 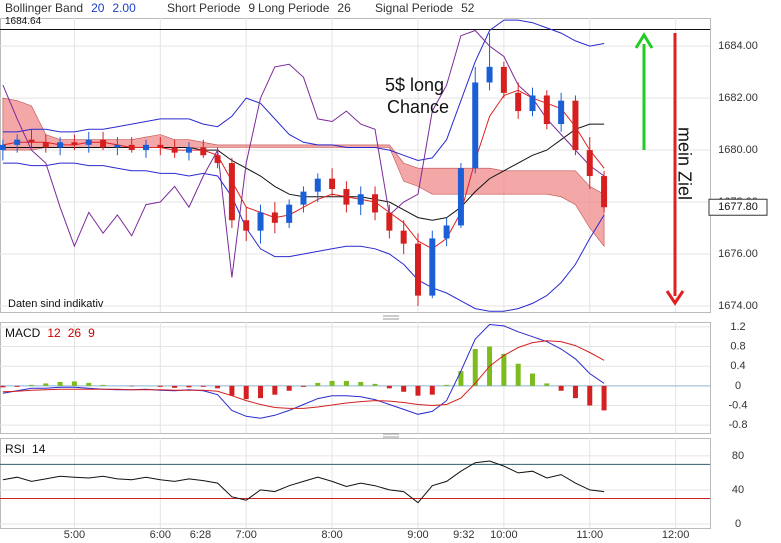 What do you see at coordinates (738, 456) in the screenshot?
I see `y-tick-label: 80` at bounding box center [738, 456].